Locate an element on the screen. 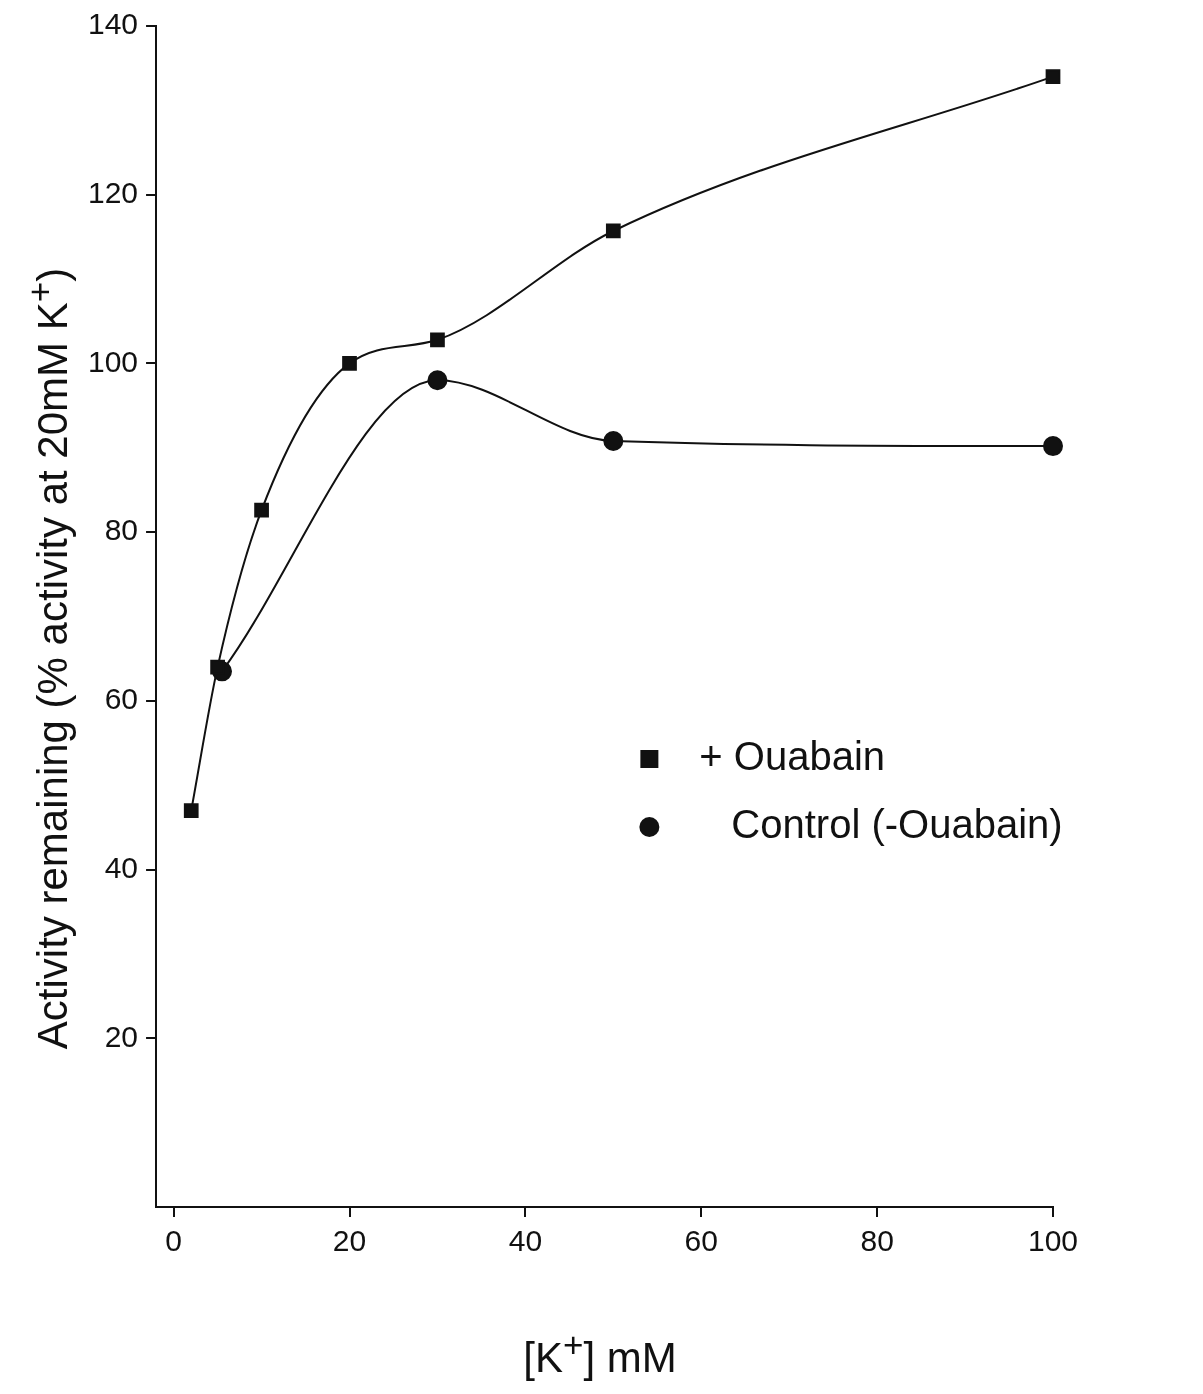  x-tick-label: 100 is located at coordinates (1053, 1241).